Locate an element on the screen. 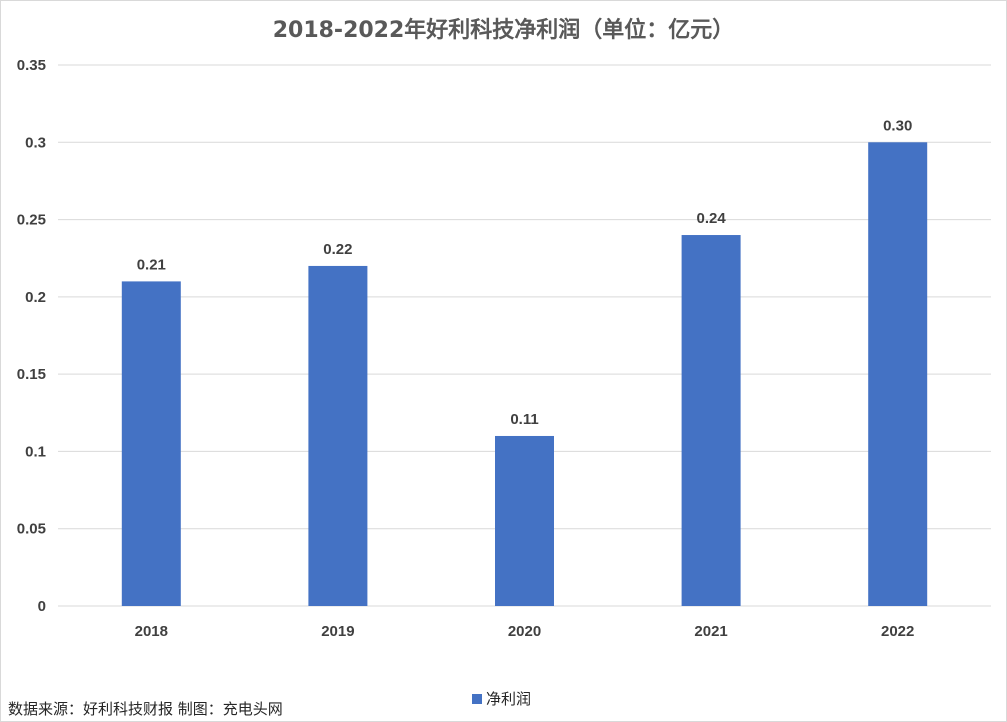 This screenshot has width=1007, height=722. y-tick-label: 0.1 is located at coordinates (35, 451).